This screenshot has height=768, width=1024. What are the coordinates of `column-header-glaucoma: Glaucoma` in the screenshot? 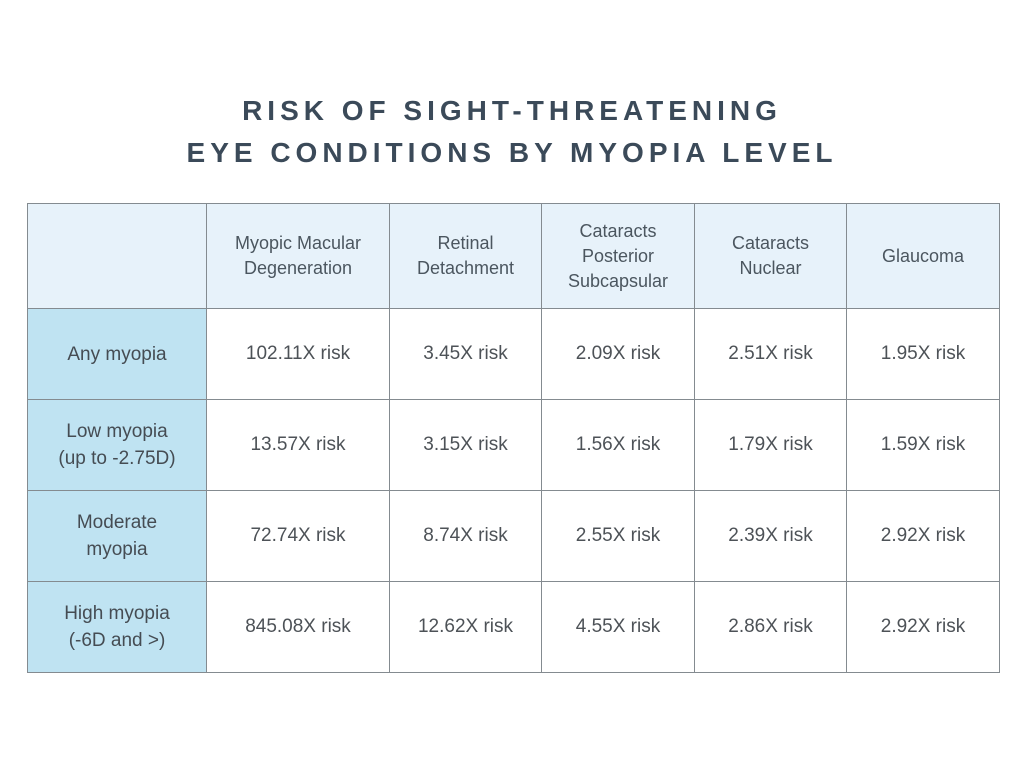 It's located at (923, 256).